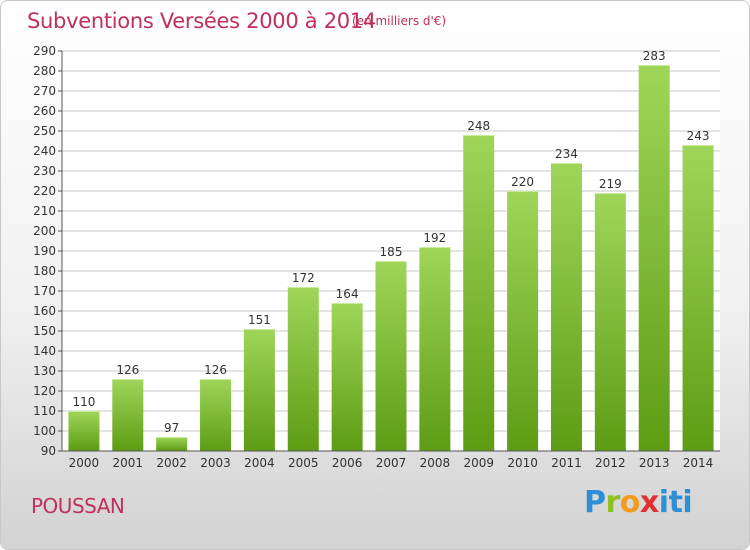 This screenshot has width=750, height=550. Describe the element at coordinates (347, 377) in the screenshot. I see `bar-2006` at that location.